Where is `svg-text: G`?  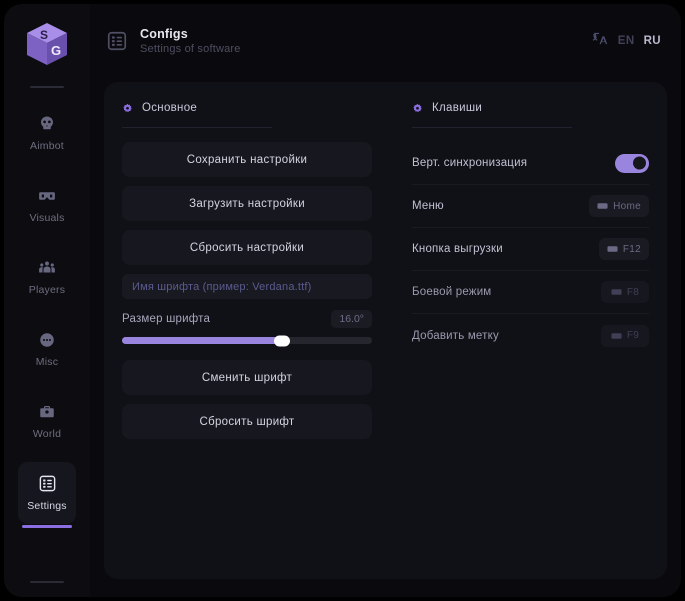
svg-text: G is located at coordinates (56, 50).